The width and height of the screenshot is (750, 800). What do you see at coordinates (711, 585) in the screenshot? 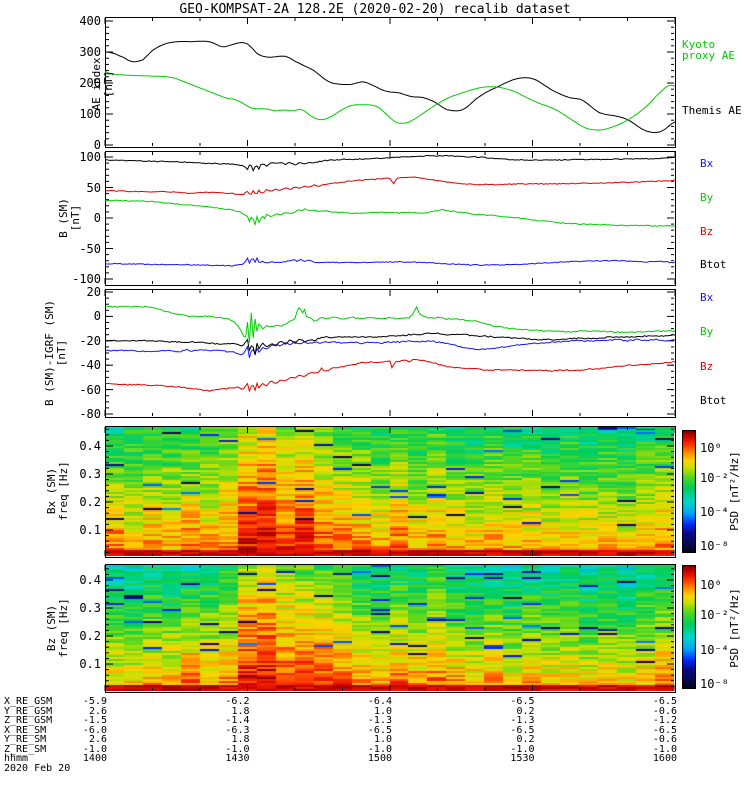
I see `colorbar-bz-tick-0: 10⁰` at bounding box center [711, 585].